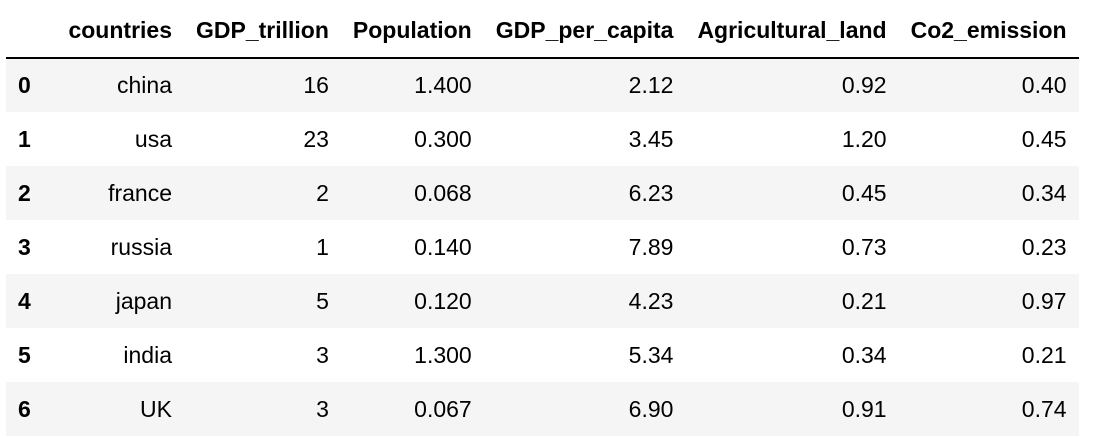 The height and width of the screenshot is (438, 1100). What do you see at coordinates (792, 31) in the screenshot?
I see `column-header-agricultural-land: Agricultural_land` at bounding box center [792, 31].